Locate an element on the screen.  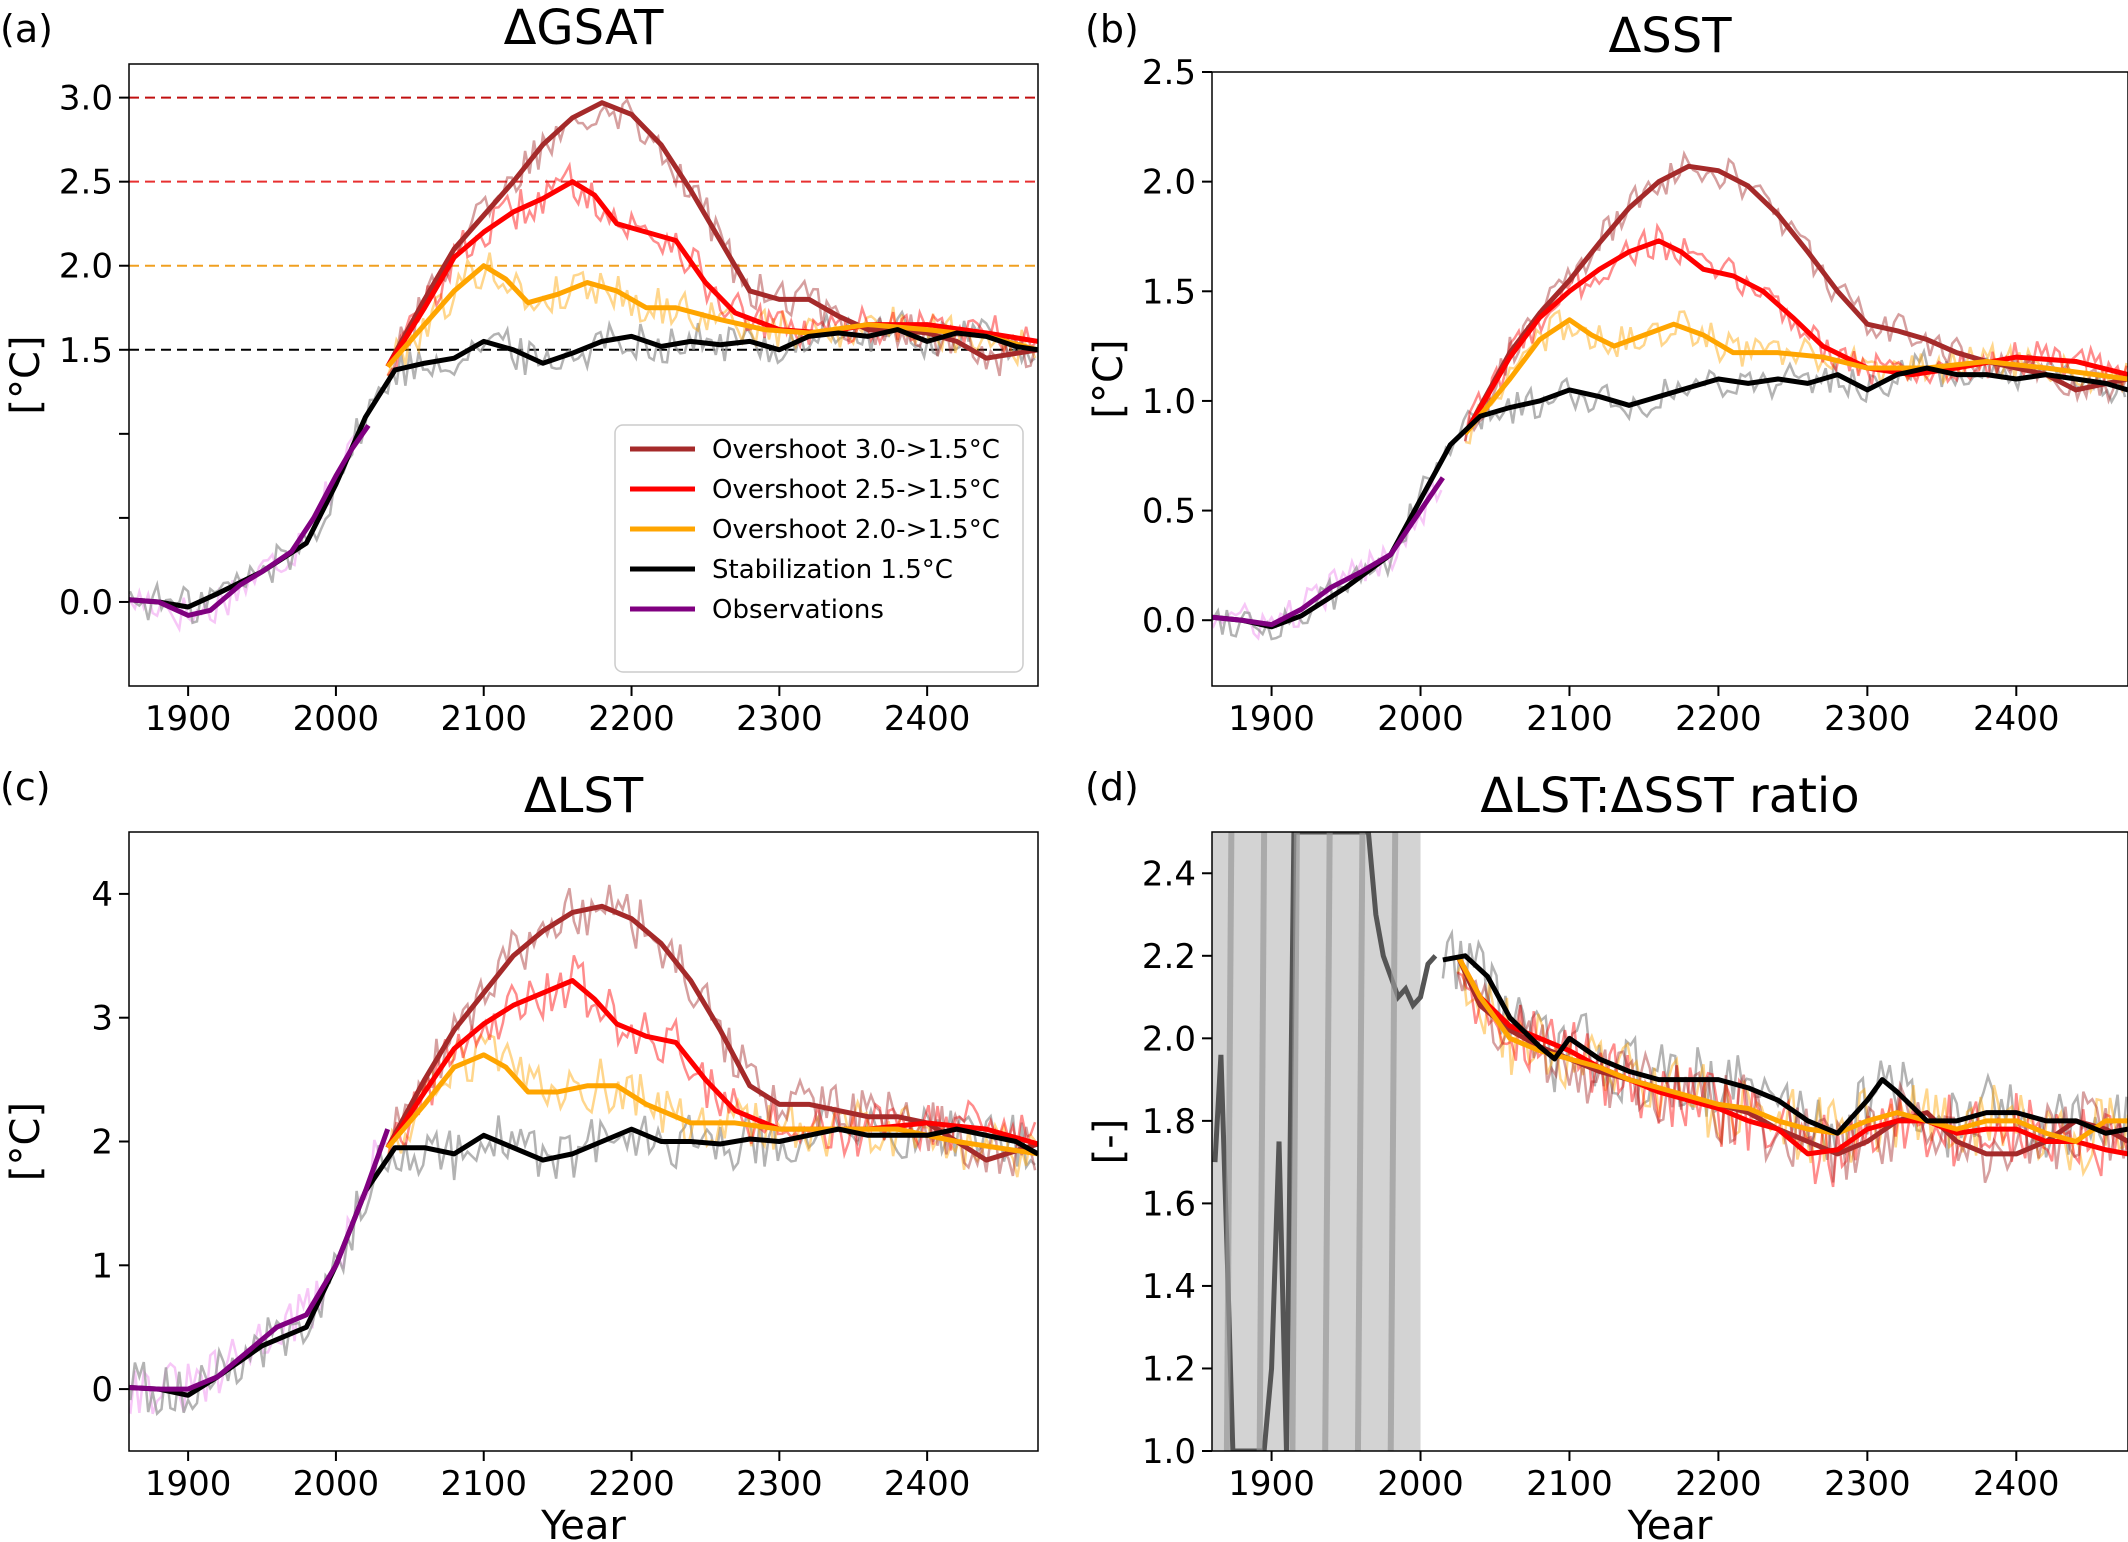
y-tick-label: 3.0 is located at coordinates (86, 99).